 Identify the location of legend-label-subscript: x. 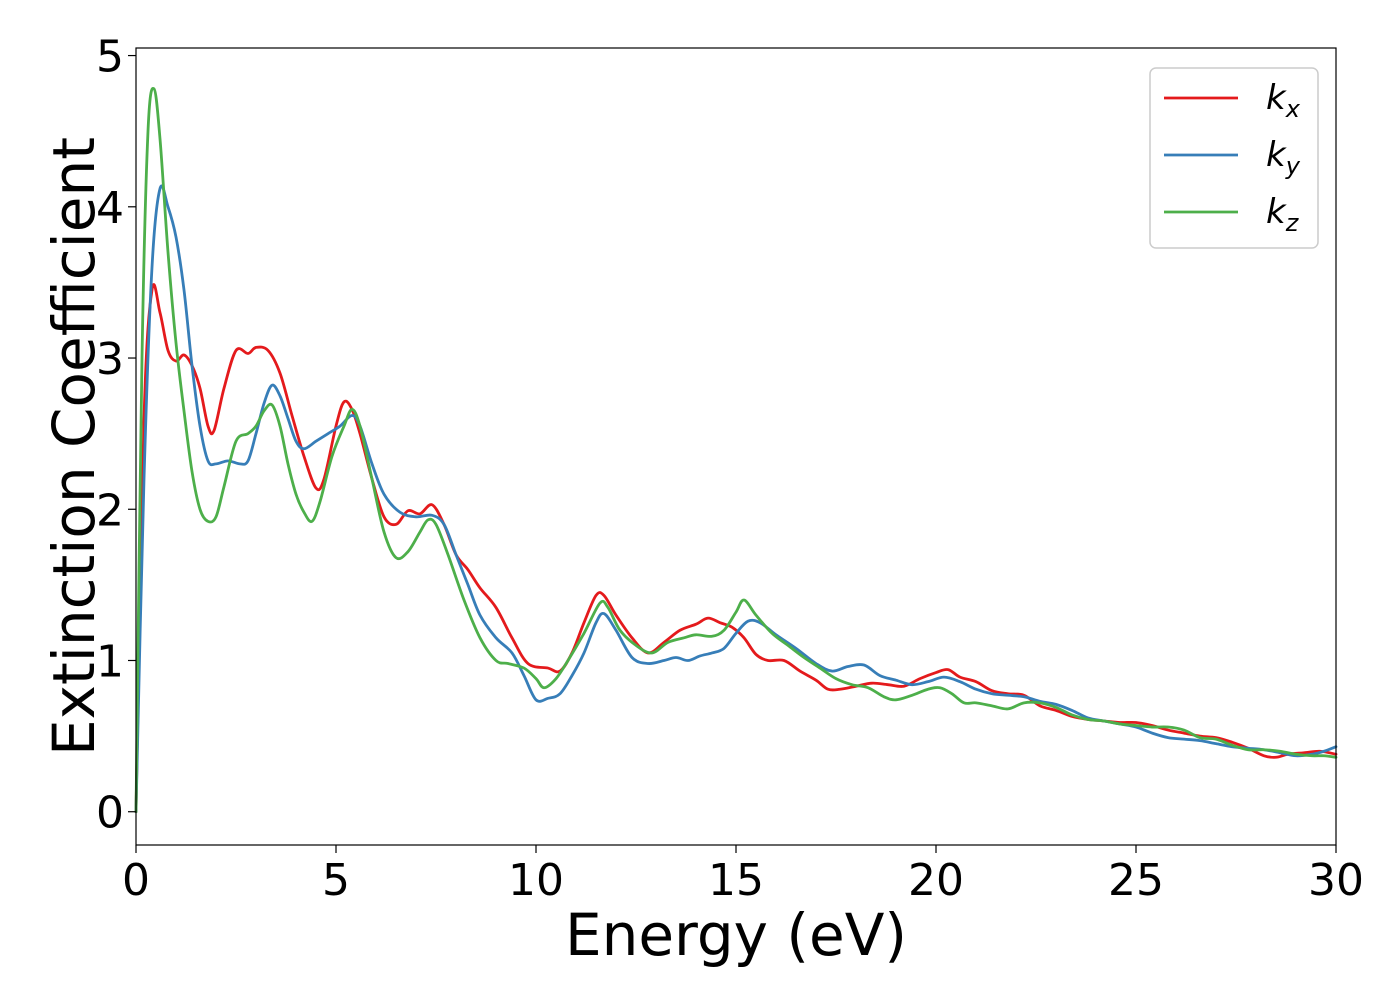
(1293, 109).